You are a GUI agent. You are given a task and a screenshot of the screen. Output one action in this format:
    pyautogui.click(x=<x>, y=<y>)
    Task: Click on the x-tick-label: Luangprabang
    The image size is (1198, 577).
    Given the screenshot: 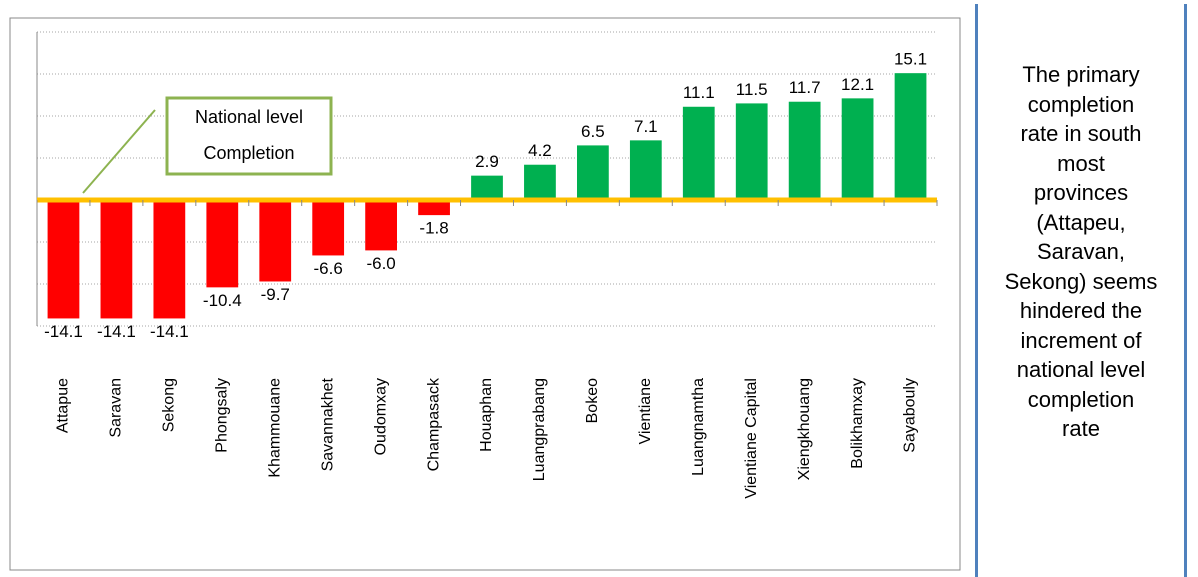 What is the action you would take?
    pyautogui.click(x=539, y=429)
    